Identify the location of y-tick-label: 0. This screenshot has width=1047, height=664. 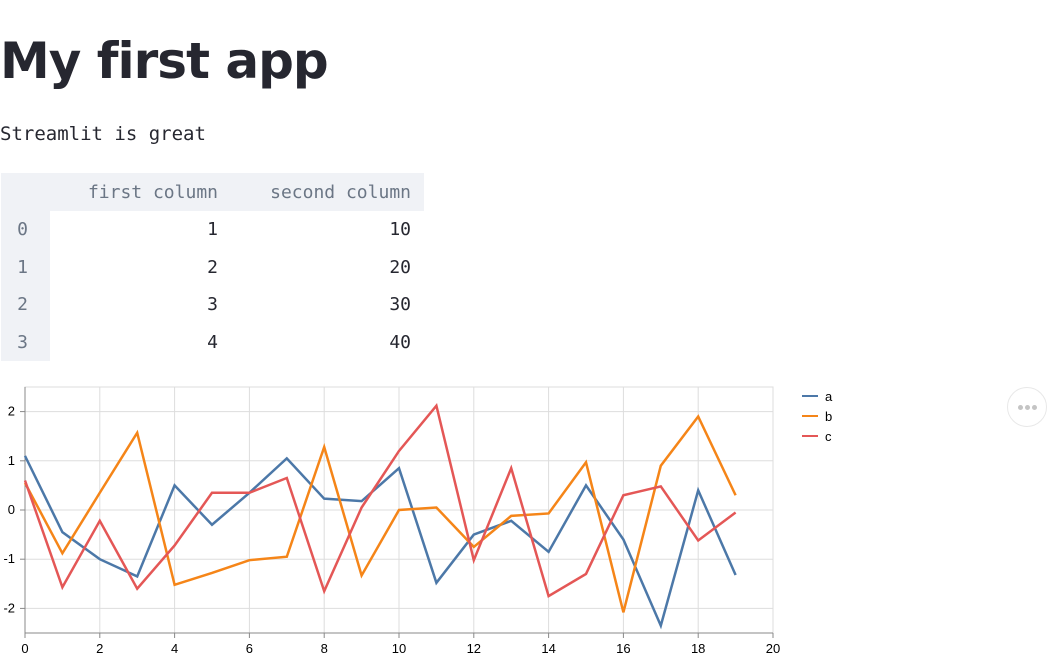
(11, 509).